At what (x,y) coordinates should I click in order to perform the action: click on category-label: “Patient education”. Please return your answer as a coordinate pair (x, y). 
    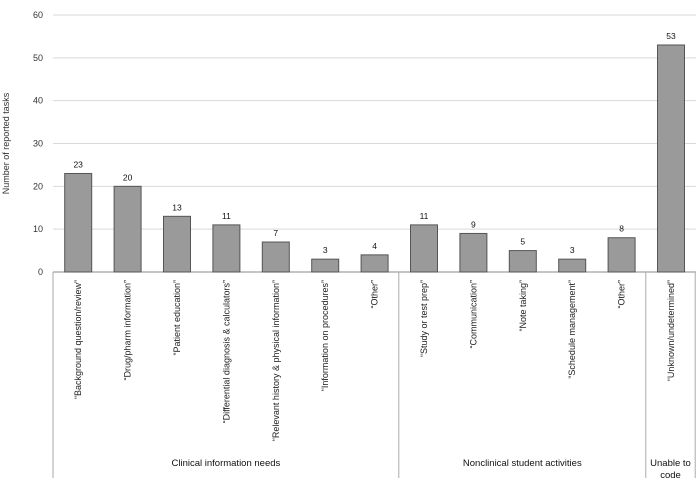
    Looking at the image, I should click on (177, 318).